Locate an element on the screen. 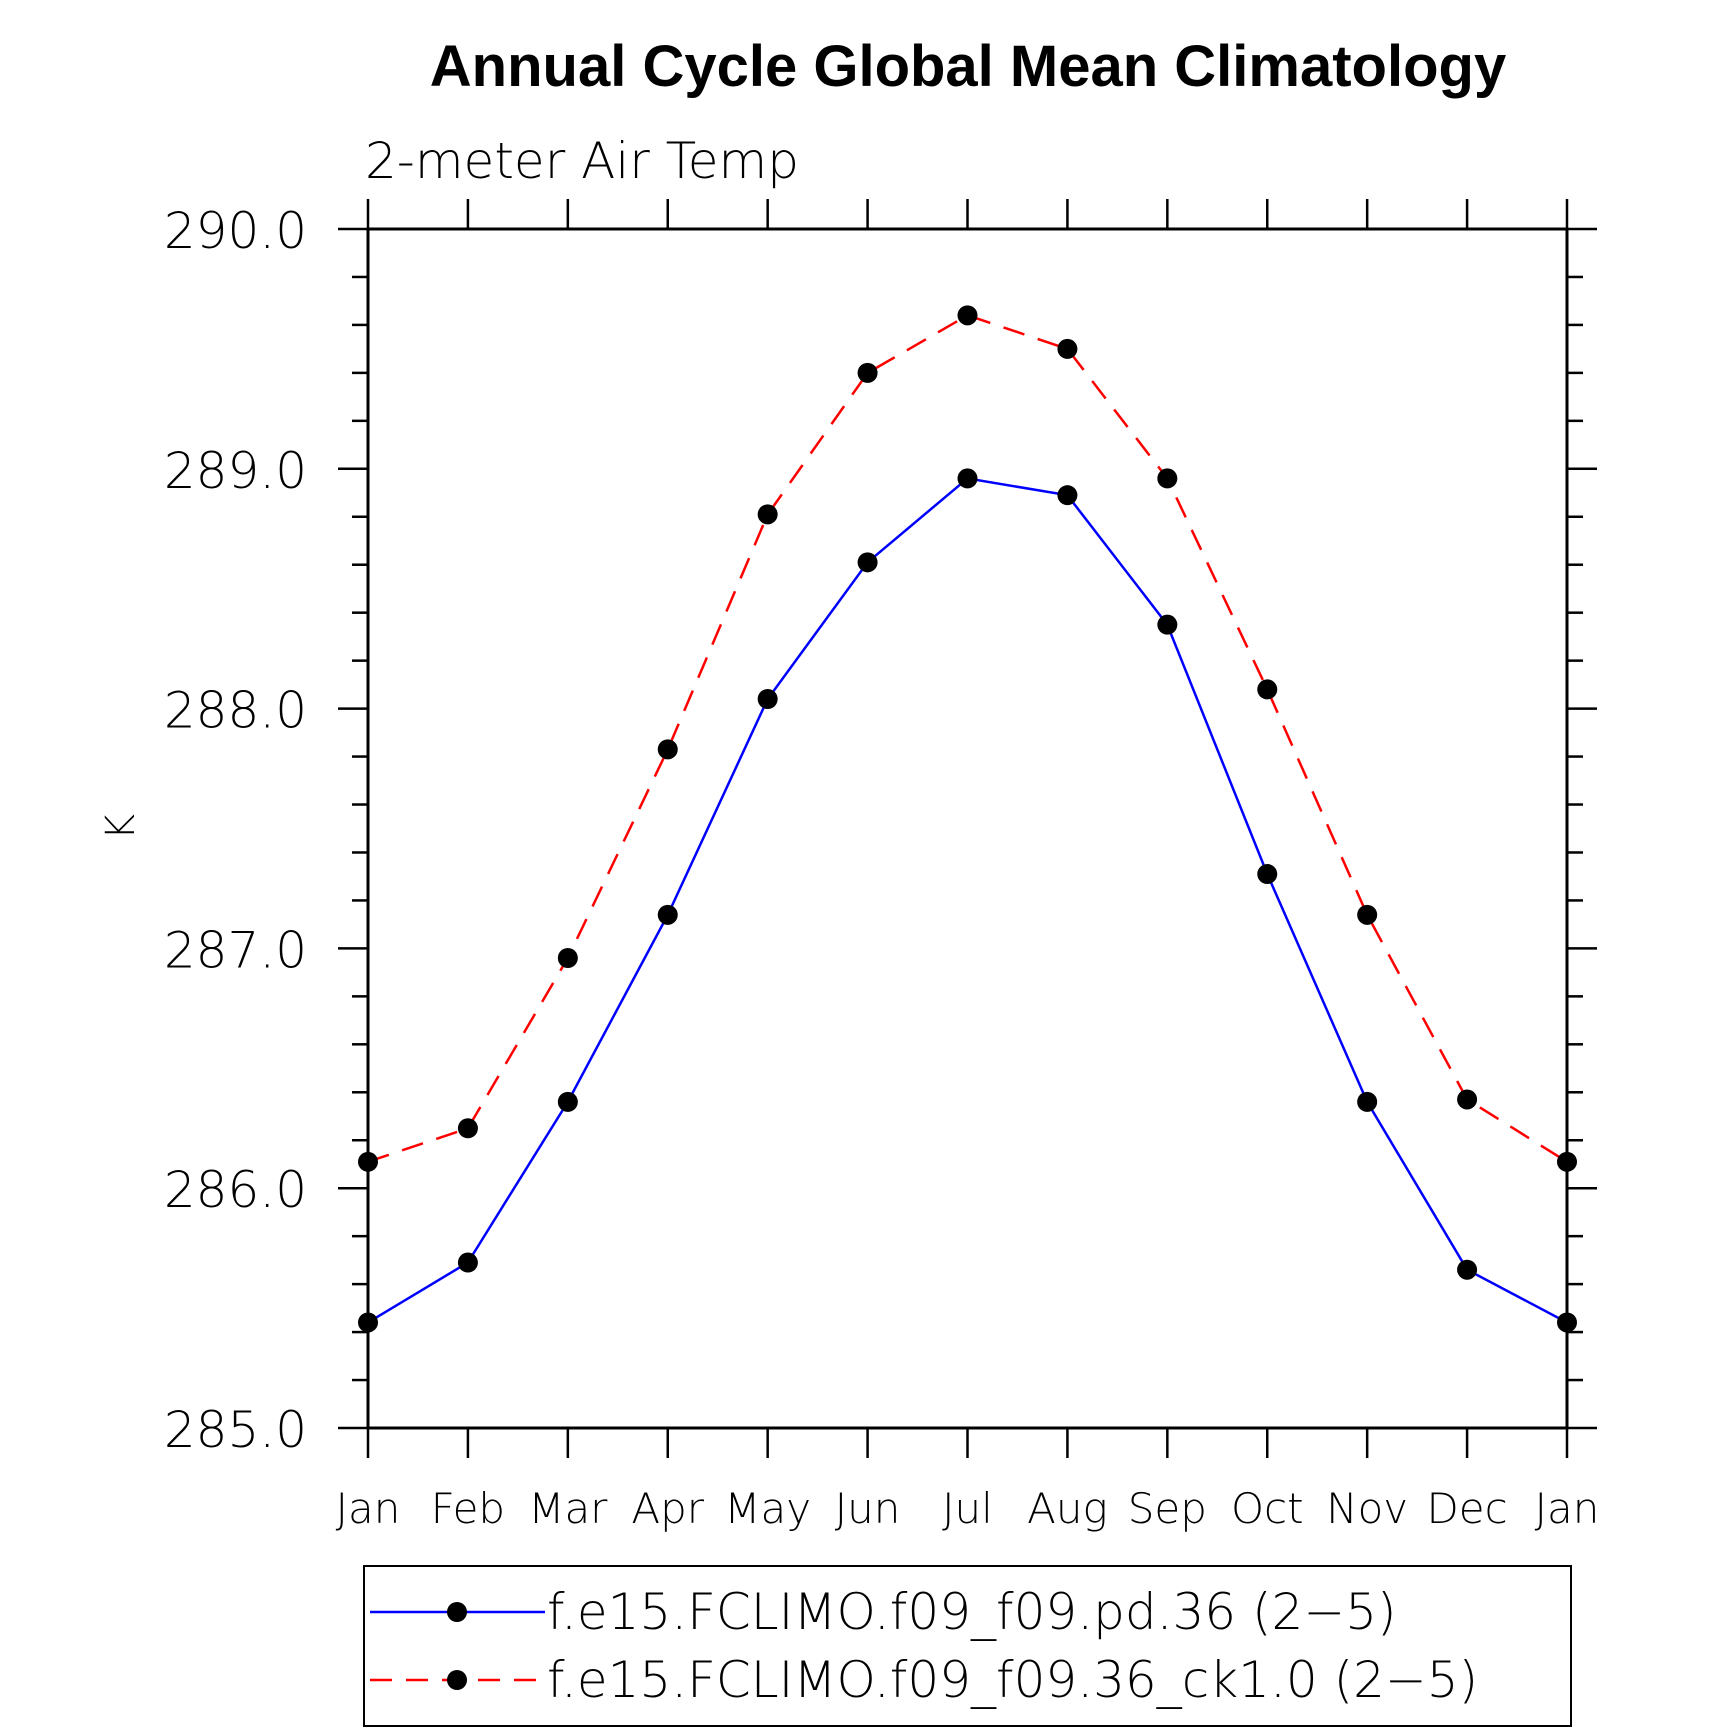  legend-box is located at coordinates (967, 1646).